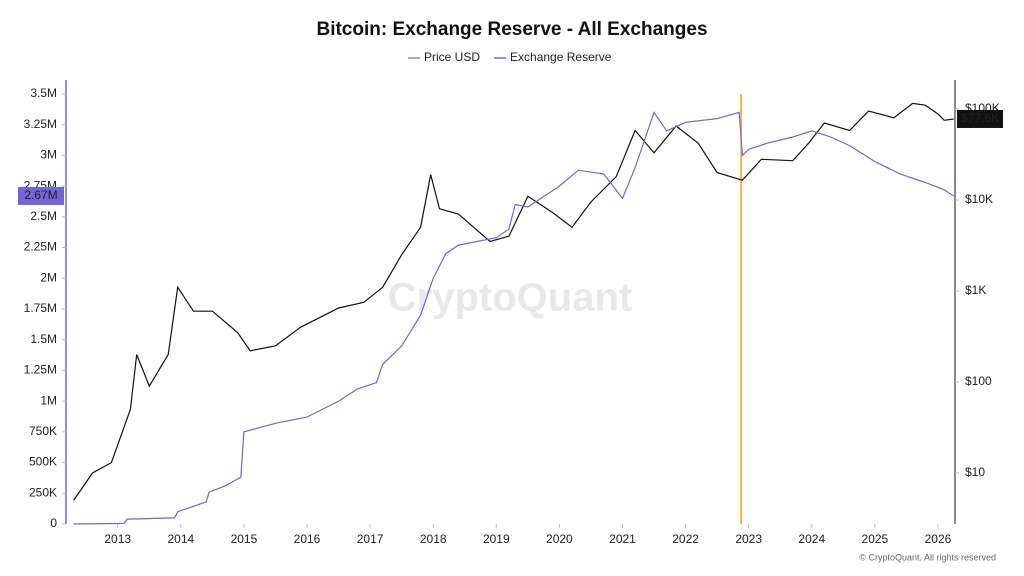 The image size is (1024, 576). I want to click on legend-label: Exchange Reserve, so click(561, 57).